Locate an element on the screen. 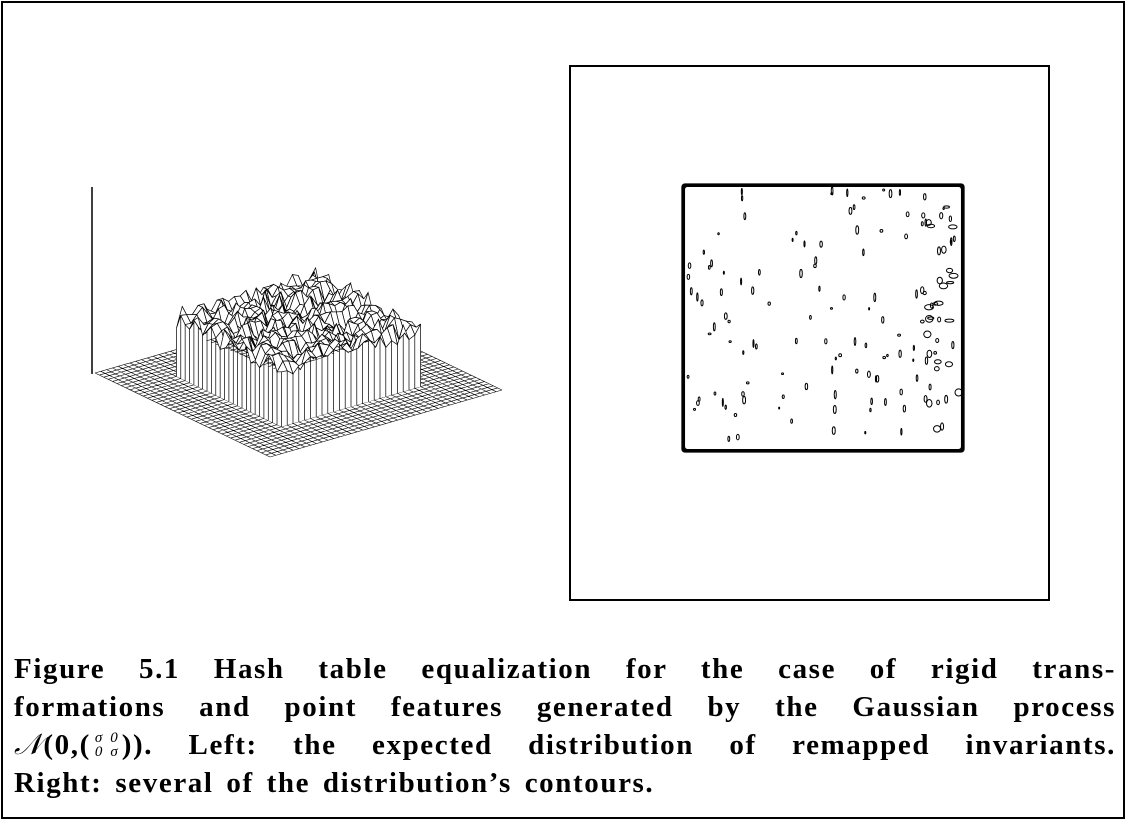 The image size is (1128, 822). mesh-cell is located at coordinates (282, 366).